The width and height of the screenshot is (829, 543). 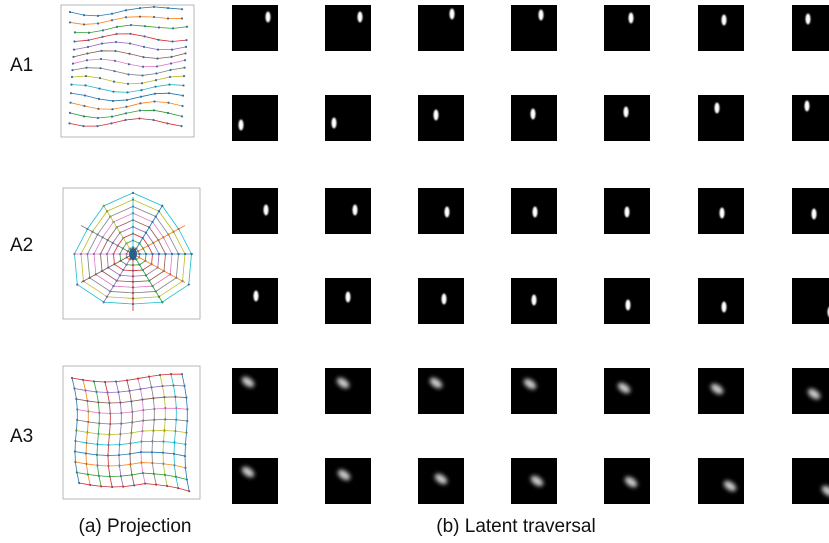 What do you see at coordinates (130, 432) in the screenshot?
I see `projection-plot` at bounding box center [130, 432].